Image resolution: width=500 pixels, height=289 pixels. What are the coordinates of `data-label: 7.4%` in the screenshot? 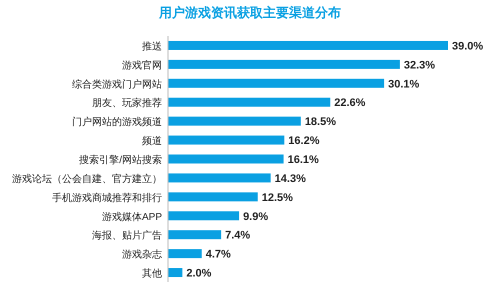 It's located at (237, 236).